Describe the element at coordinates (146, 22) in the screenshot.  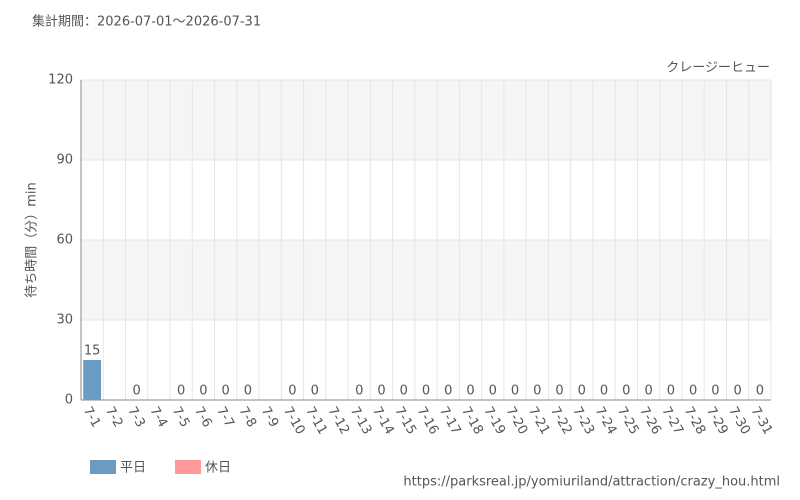
I see `chart-title: 集計期間：2026-07-01～2026-07-31` at that location.